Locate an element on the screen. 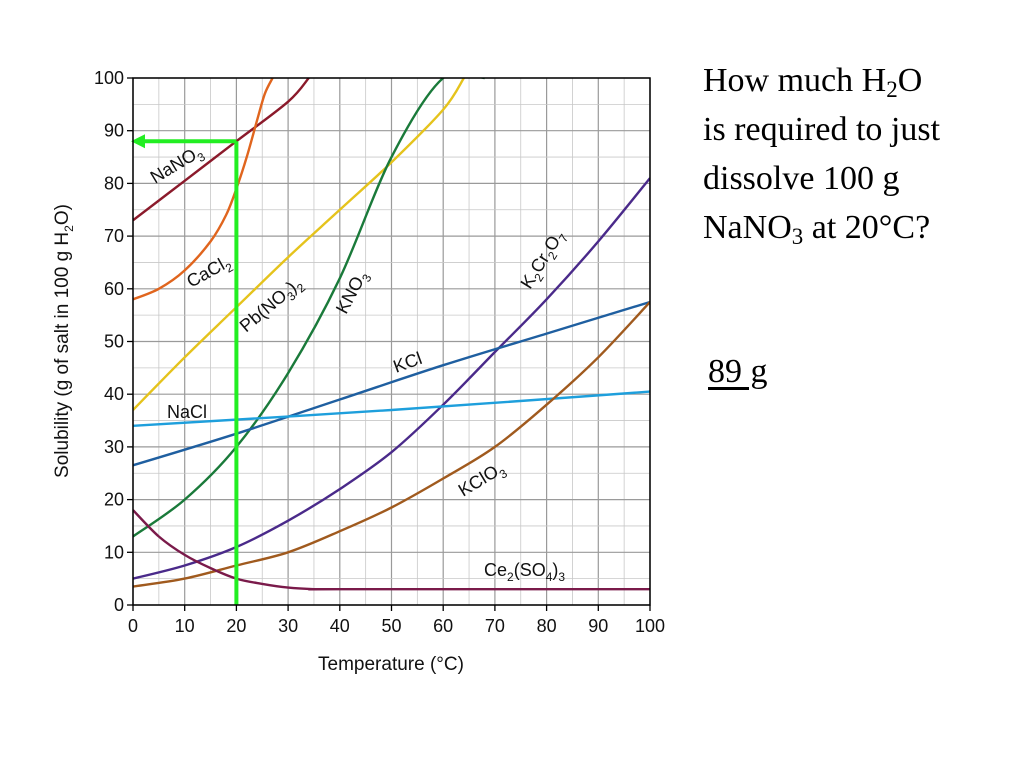 The height and width of the screenshot is (768, 1024). question-line-1-text: How much H is located at coordinates (795, 80).